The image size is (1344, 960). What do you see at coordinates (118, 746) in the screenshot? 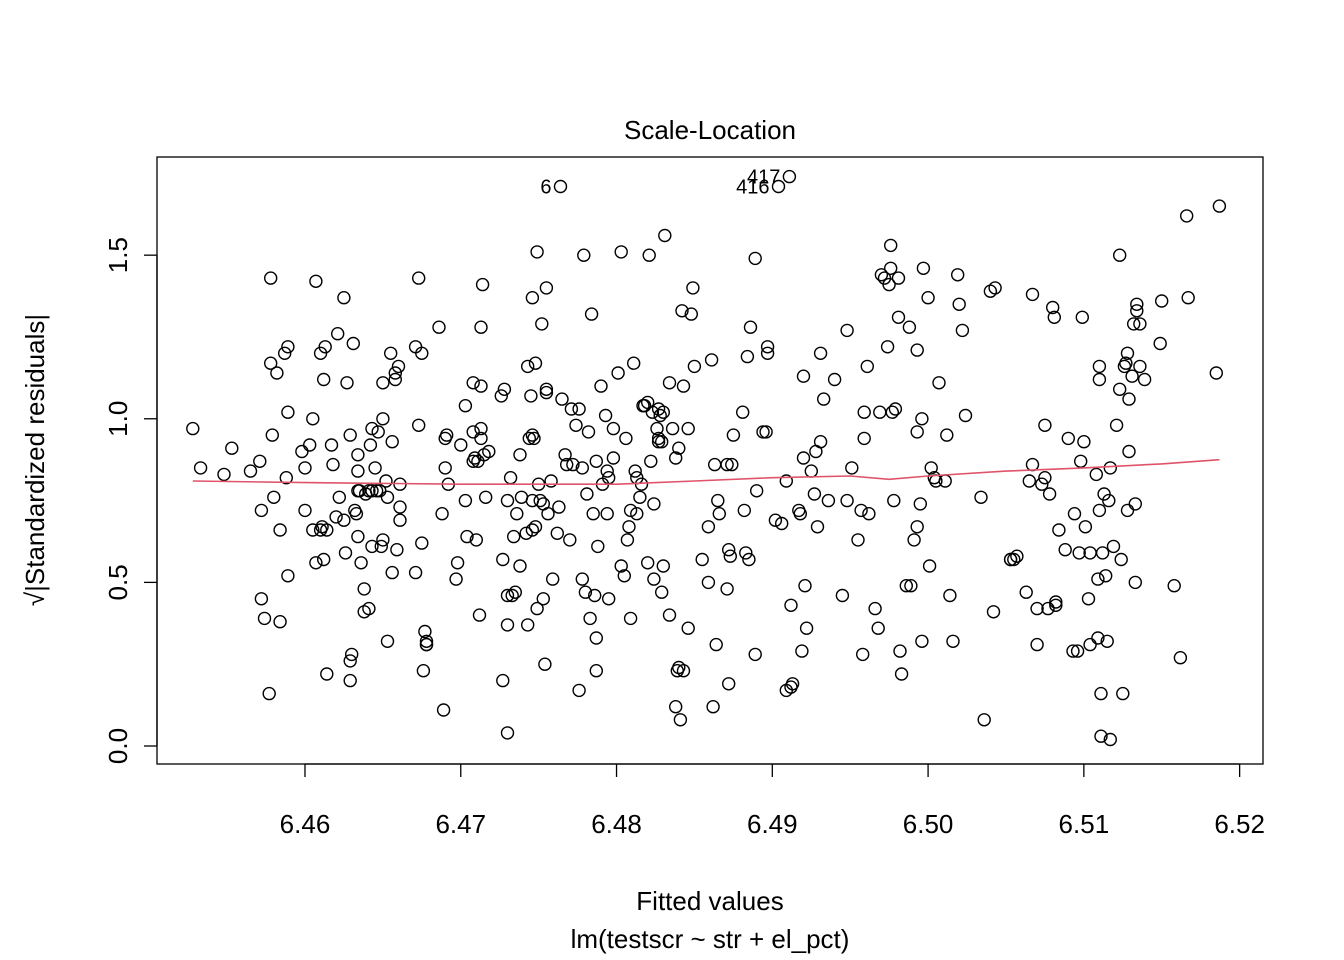
I see `y-tick-label: 0.0` at bounding box center [118, 746].